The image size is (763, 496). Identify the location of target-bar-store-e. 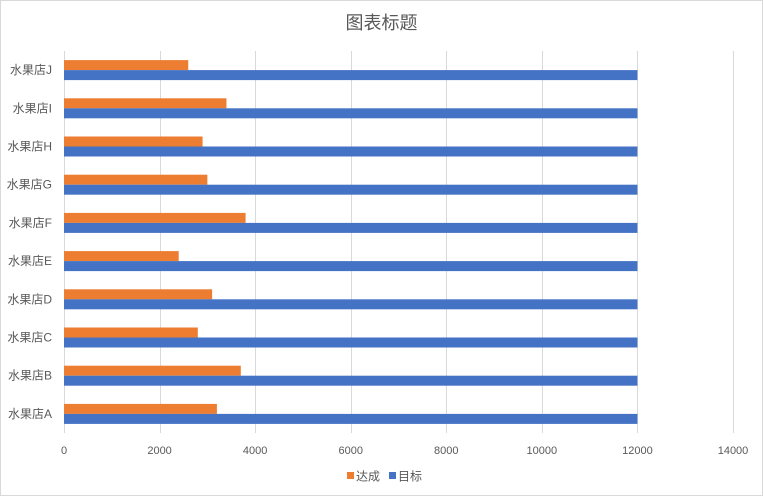
(351, 266).